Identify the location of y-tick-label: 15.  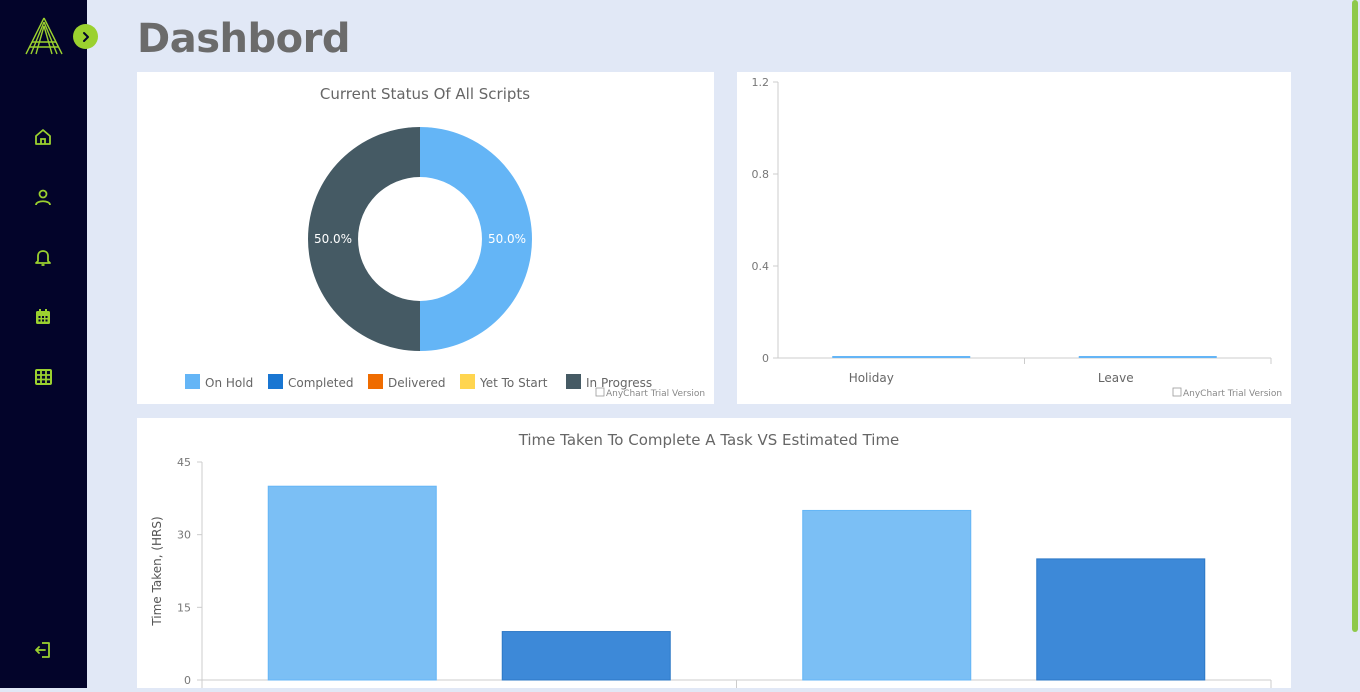
(184, 607).